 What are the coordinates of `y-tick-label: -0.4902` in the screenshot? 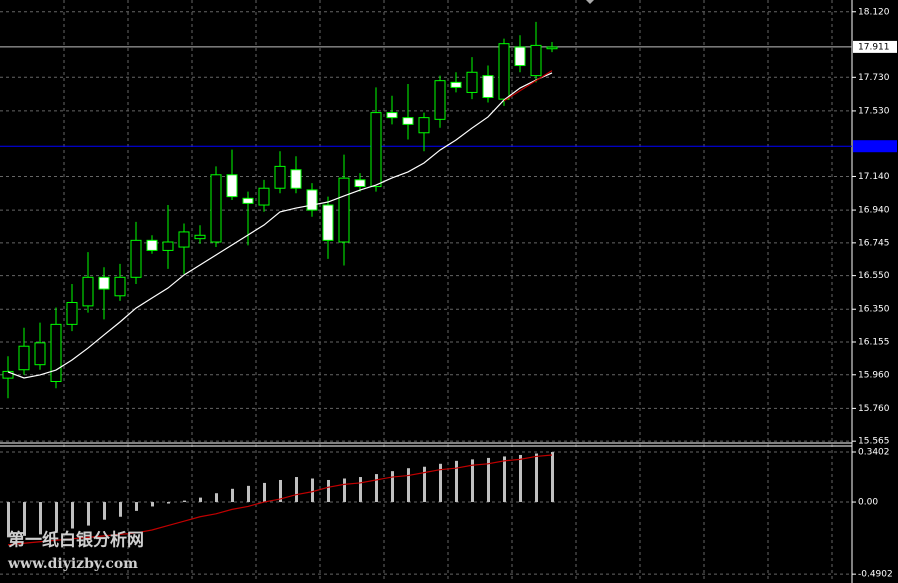 It's located at (875, 575).